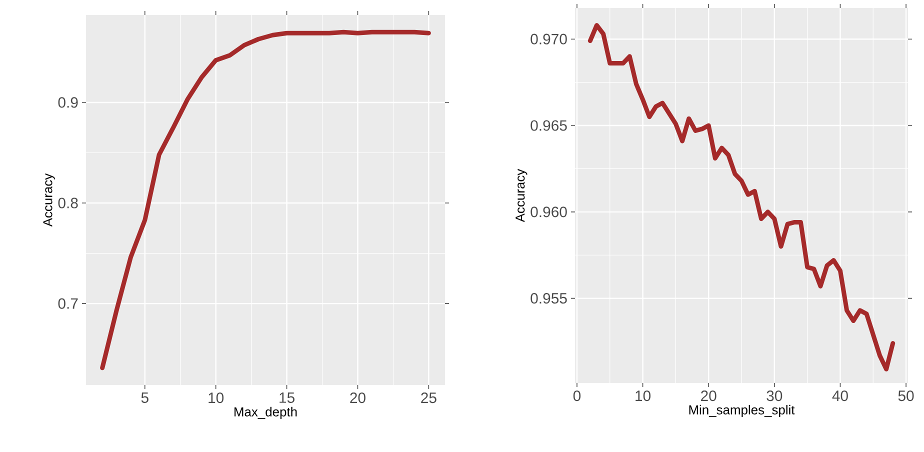 The height and width of the screenshot is (452, 924). What do you see at coordinates (742, 411) in the screenshot?
I see `x-axis-title: Min_samples_split` at bounding box center [742, 411].